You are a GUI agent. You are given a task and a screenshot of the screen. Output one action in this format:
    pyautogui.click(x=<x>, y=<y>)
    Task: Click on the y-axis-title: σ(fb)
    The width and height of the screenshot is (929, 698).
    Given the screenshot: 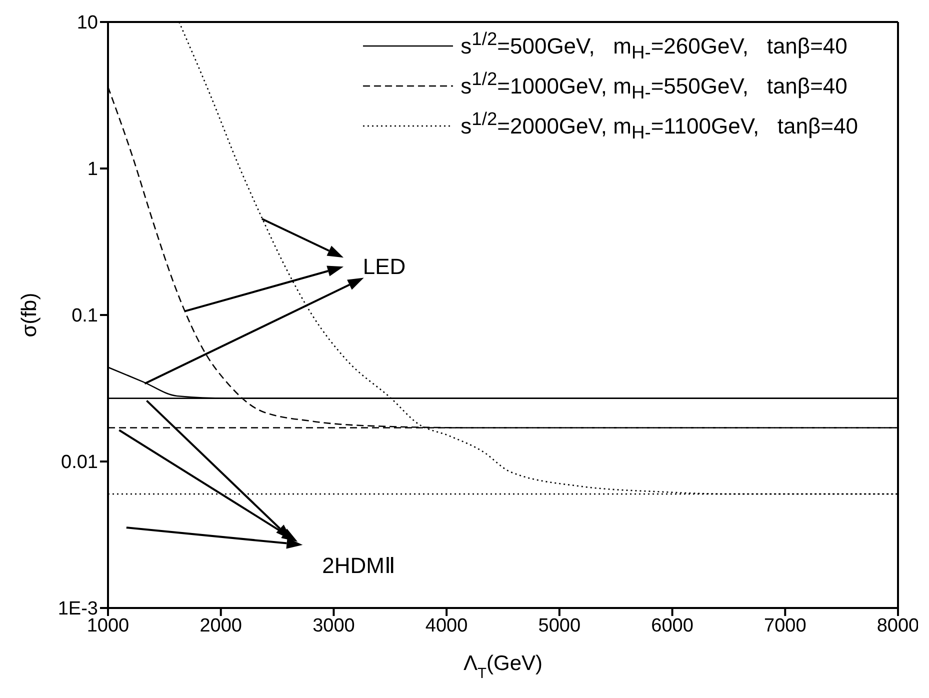 What is the action you would take?
    pyautogui.click(x=29, y=315)
    